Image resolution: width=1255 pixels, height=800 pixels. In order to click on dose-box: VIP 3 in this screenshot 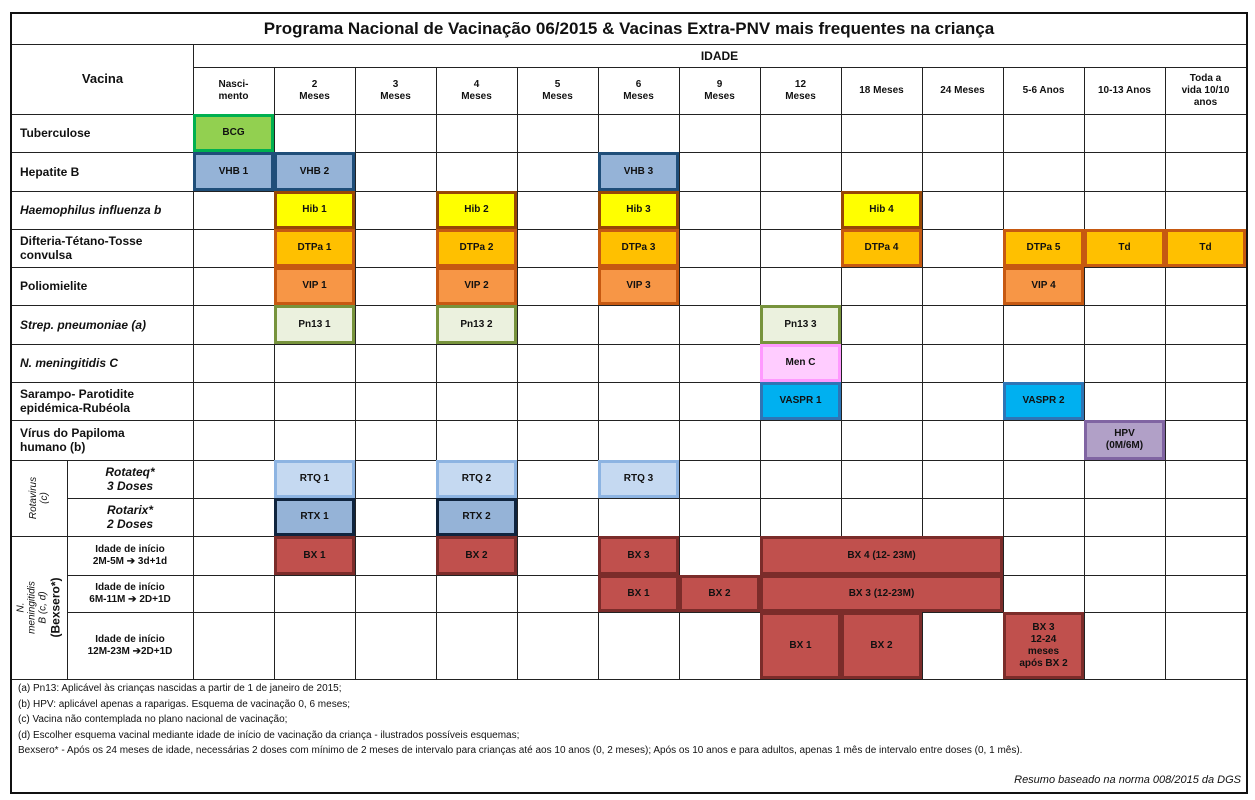, I will do `click(638, 286)`.